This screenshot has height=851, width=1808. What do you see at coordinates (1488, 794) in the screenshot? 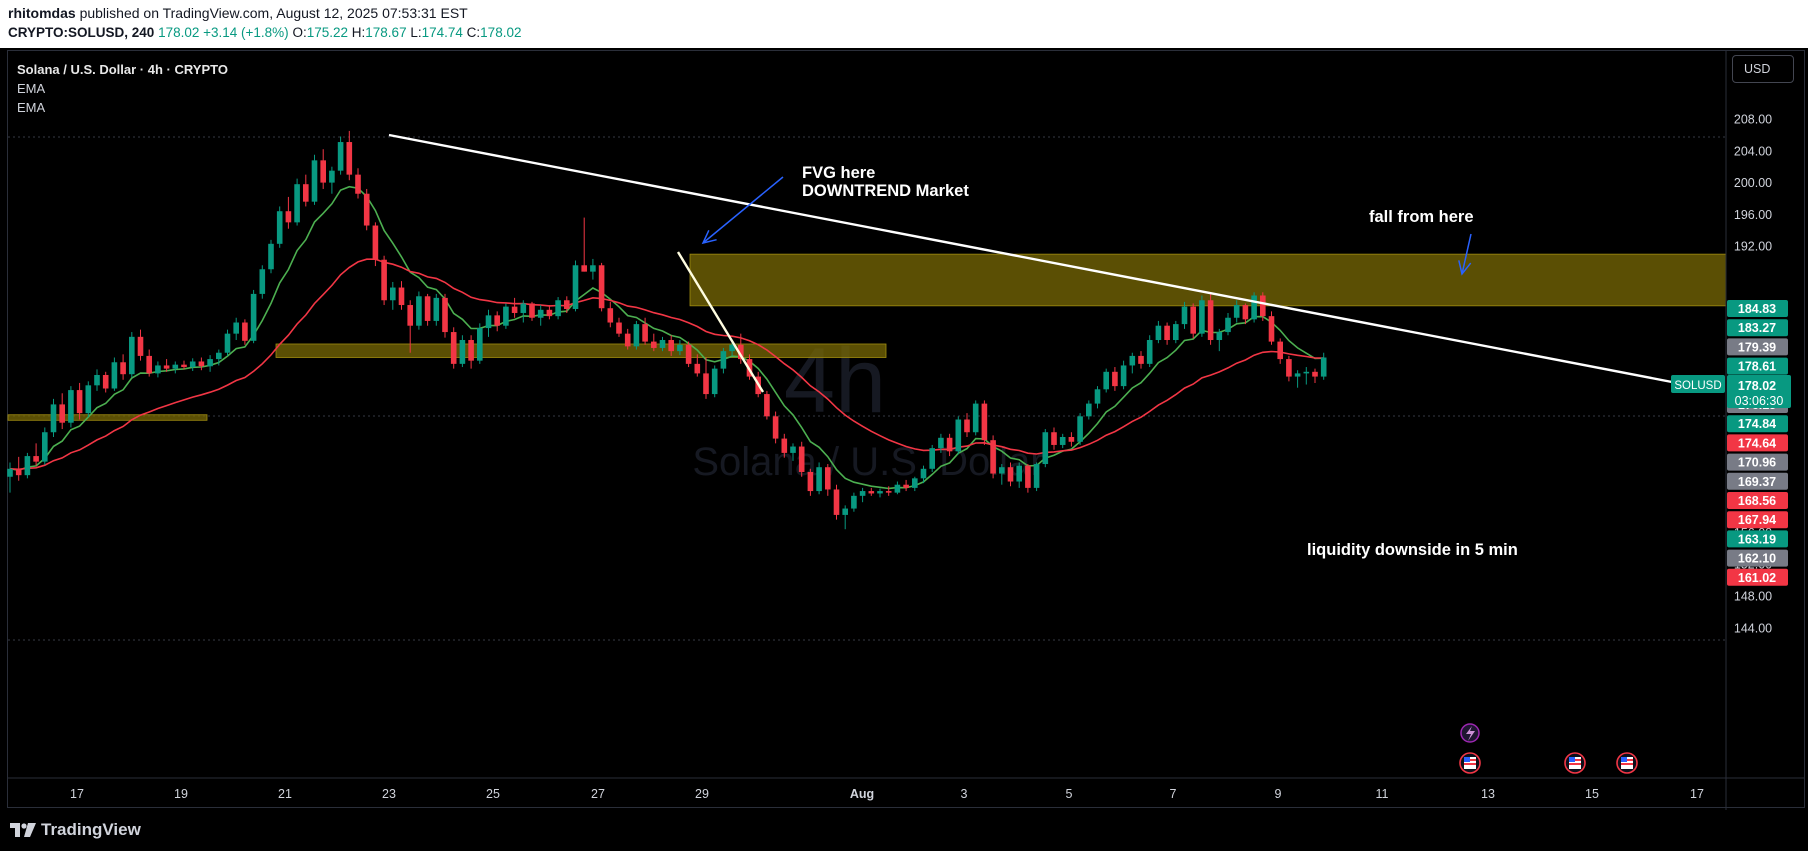
I see `x-tick-label: 13` at bounding box center [1488, 794].